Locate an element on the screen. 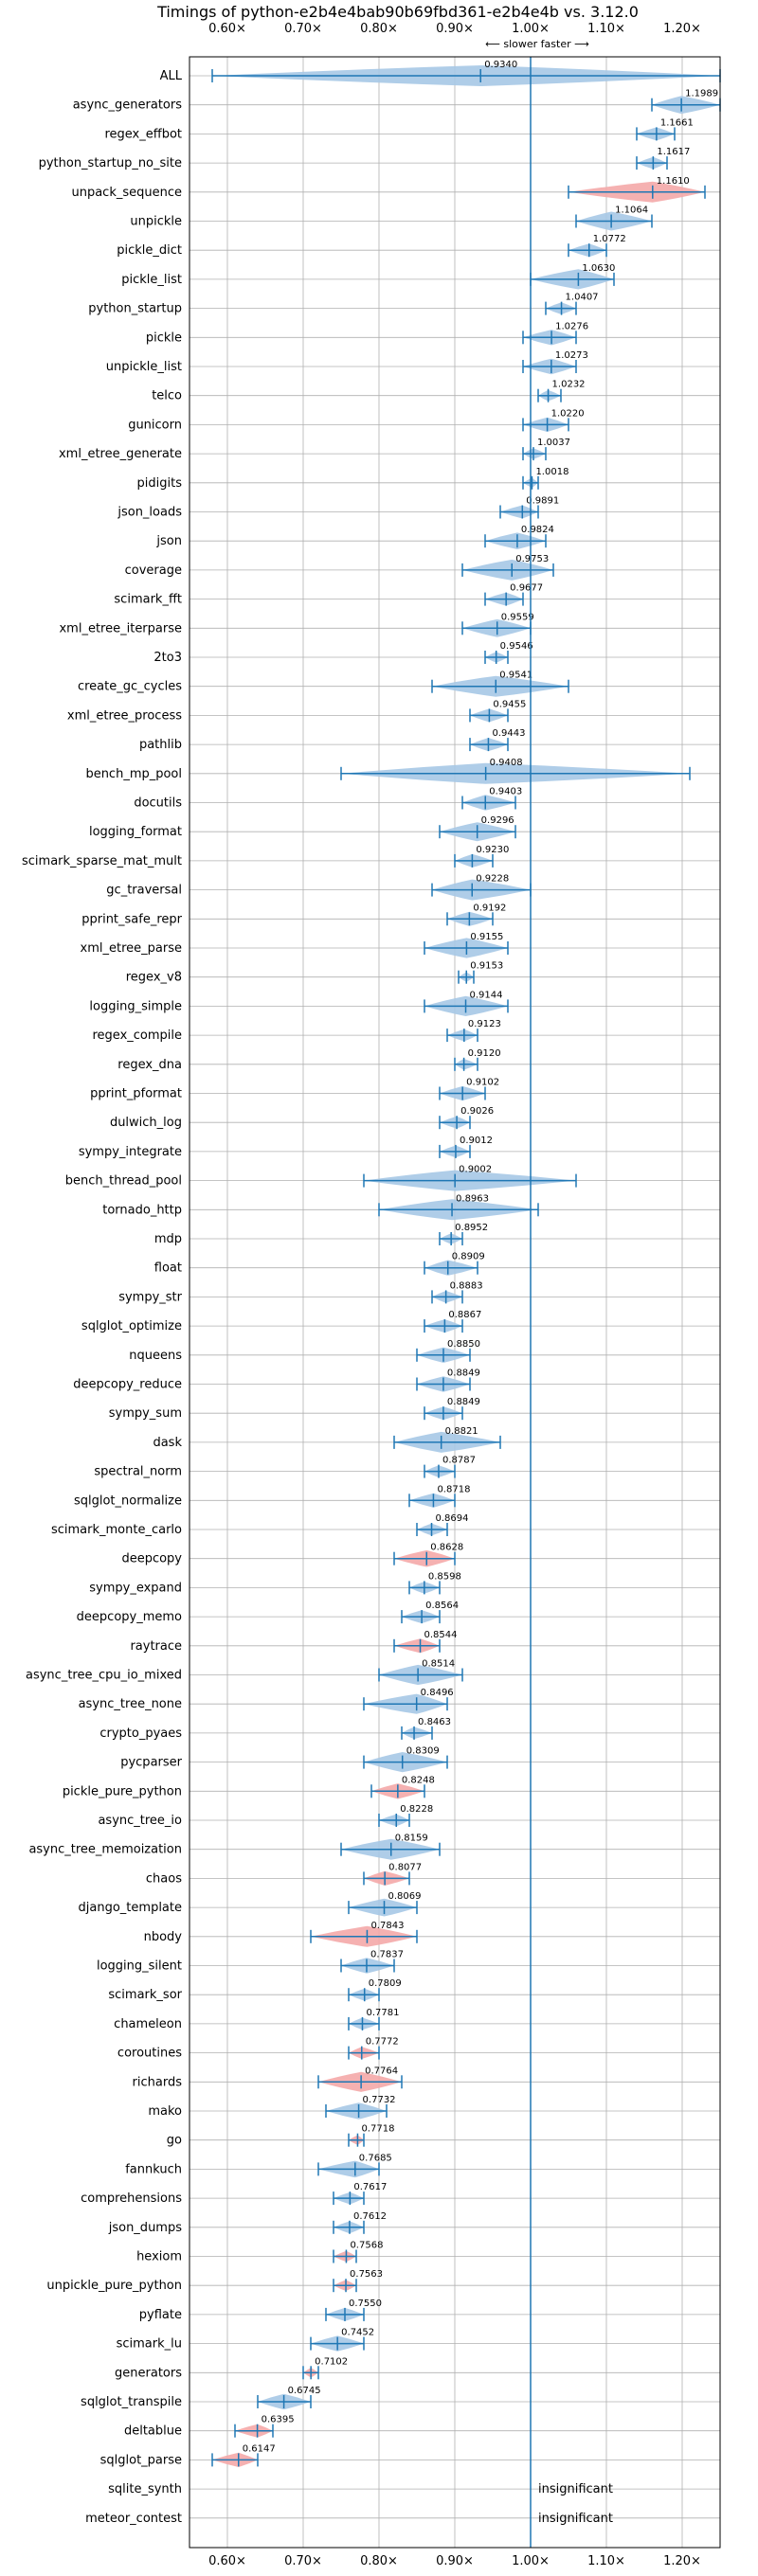  value-label: 1.0018 is located at coordinates (551, 472).